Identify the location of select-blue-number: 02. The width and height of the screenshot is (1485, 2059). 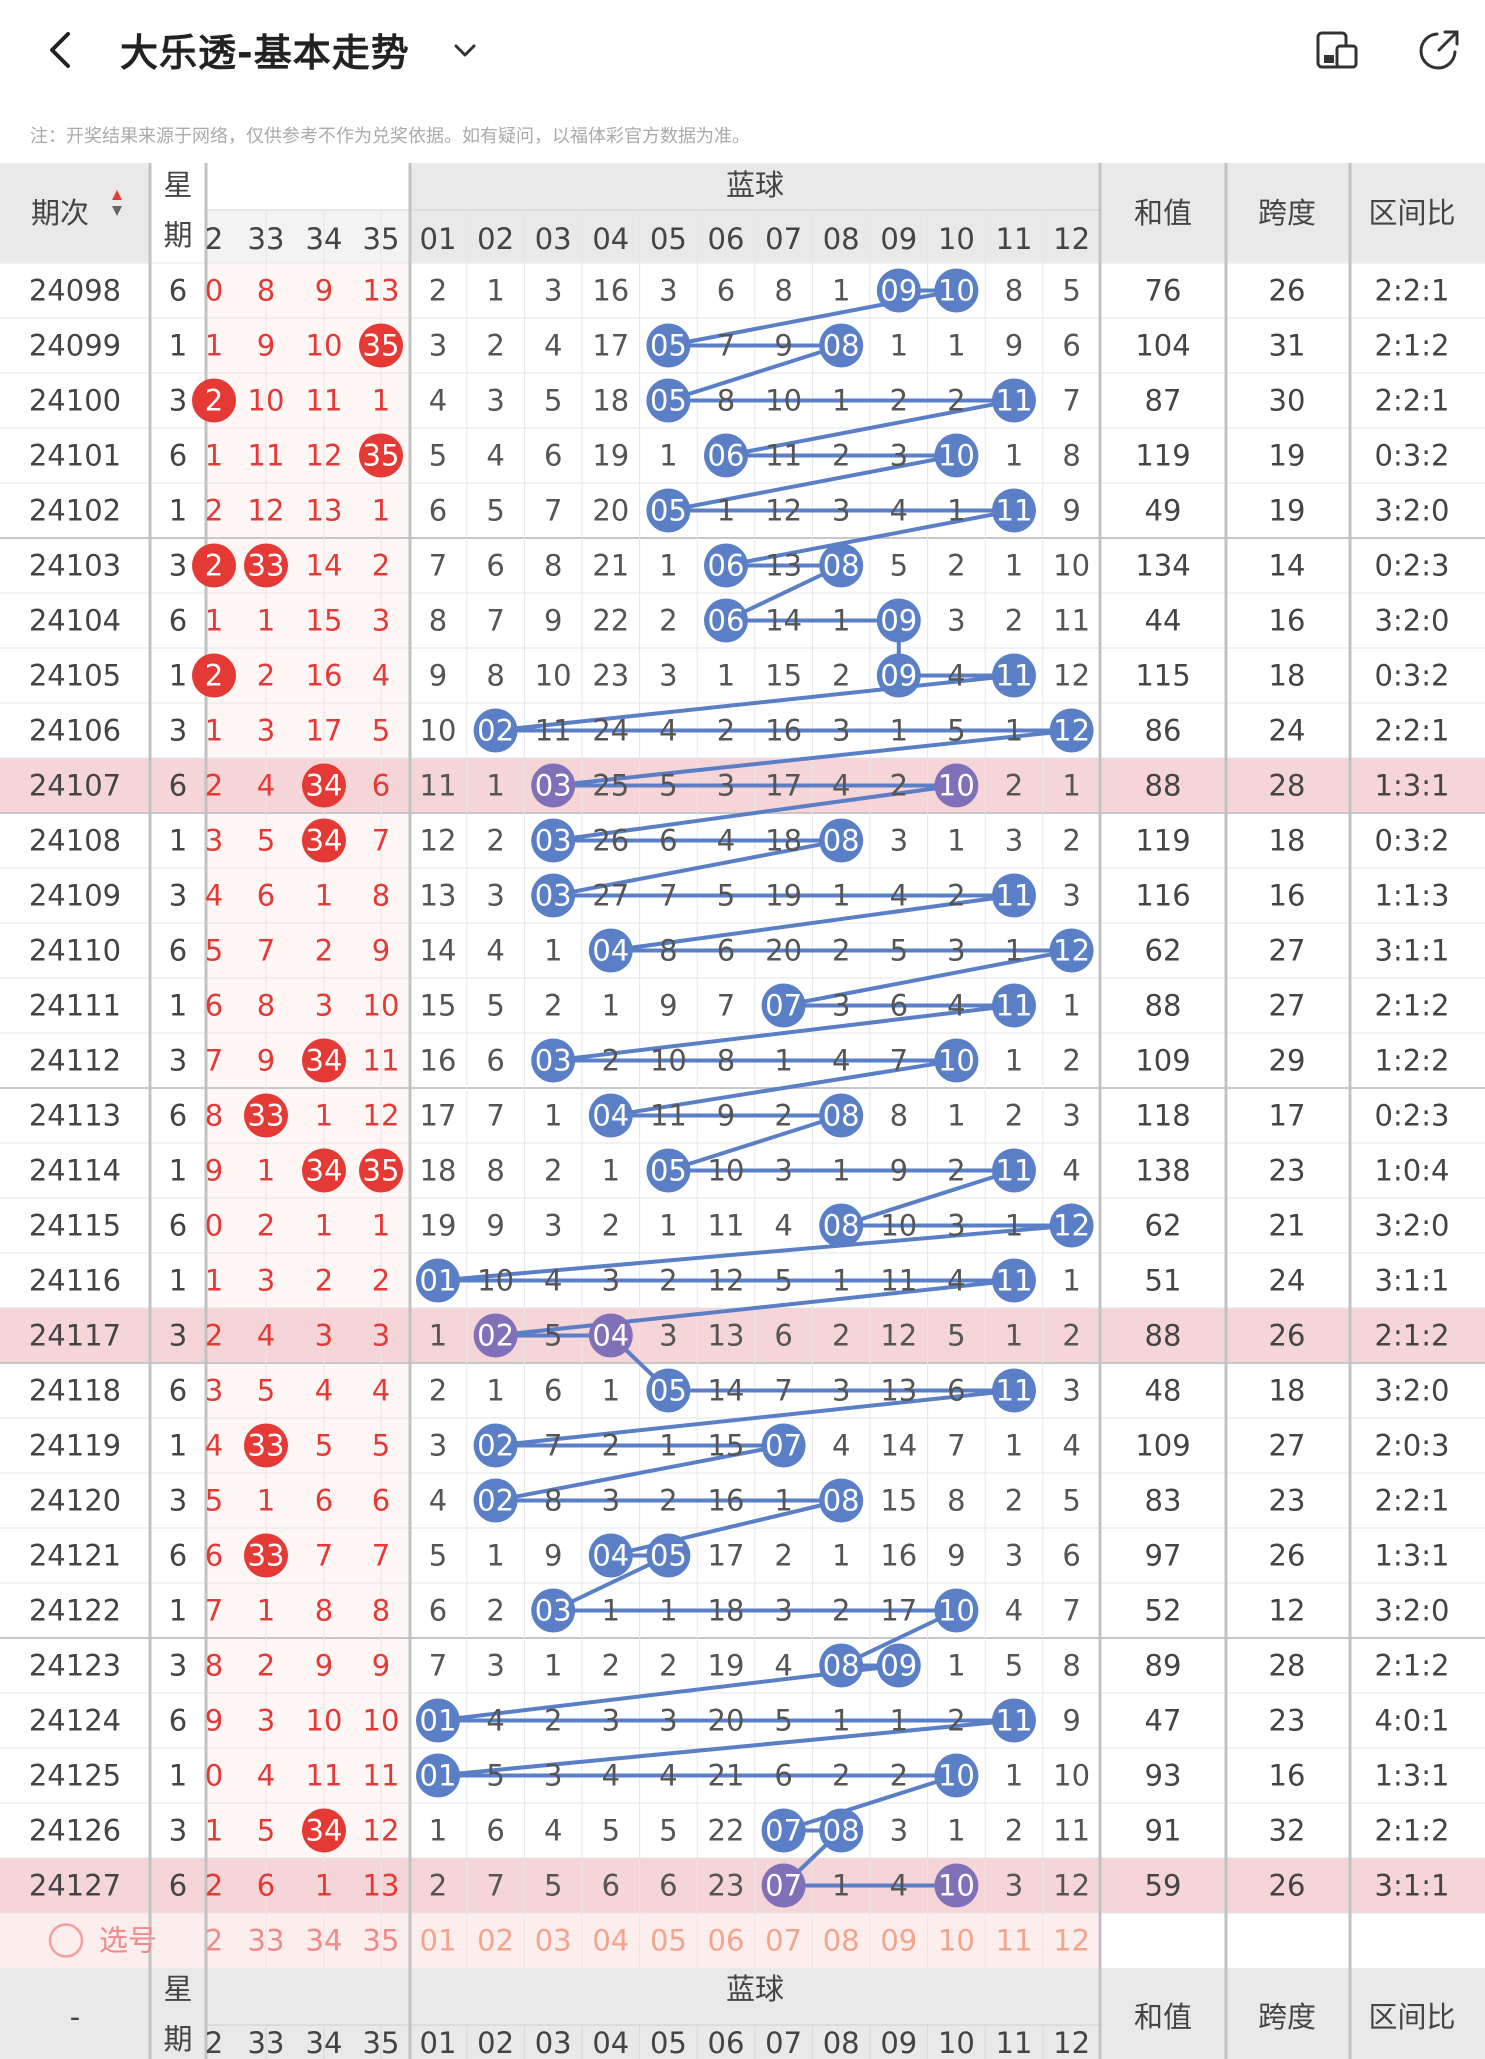
(495, 1941).